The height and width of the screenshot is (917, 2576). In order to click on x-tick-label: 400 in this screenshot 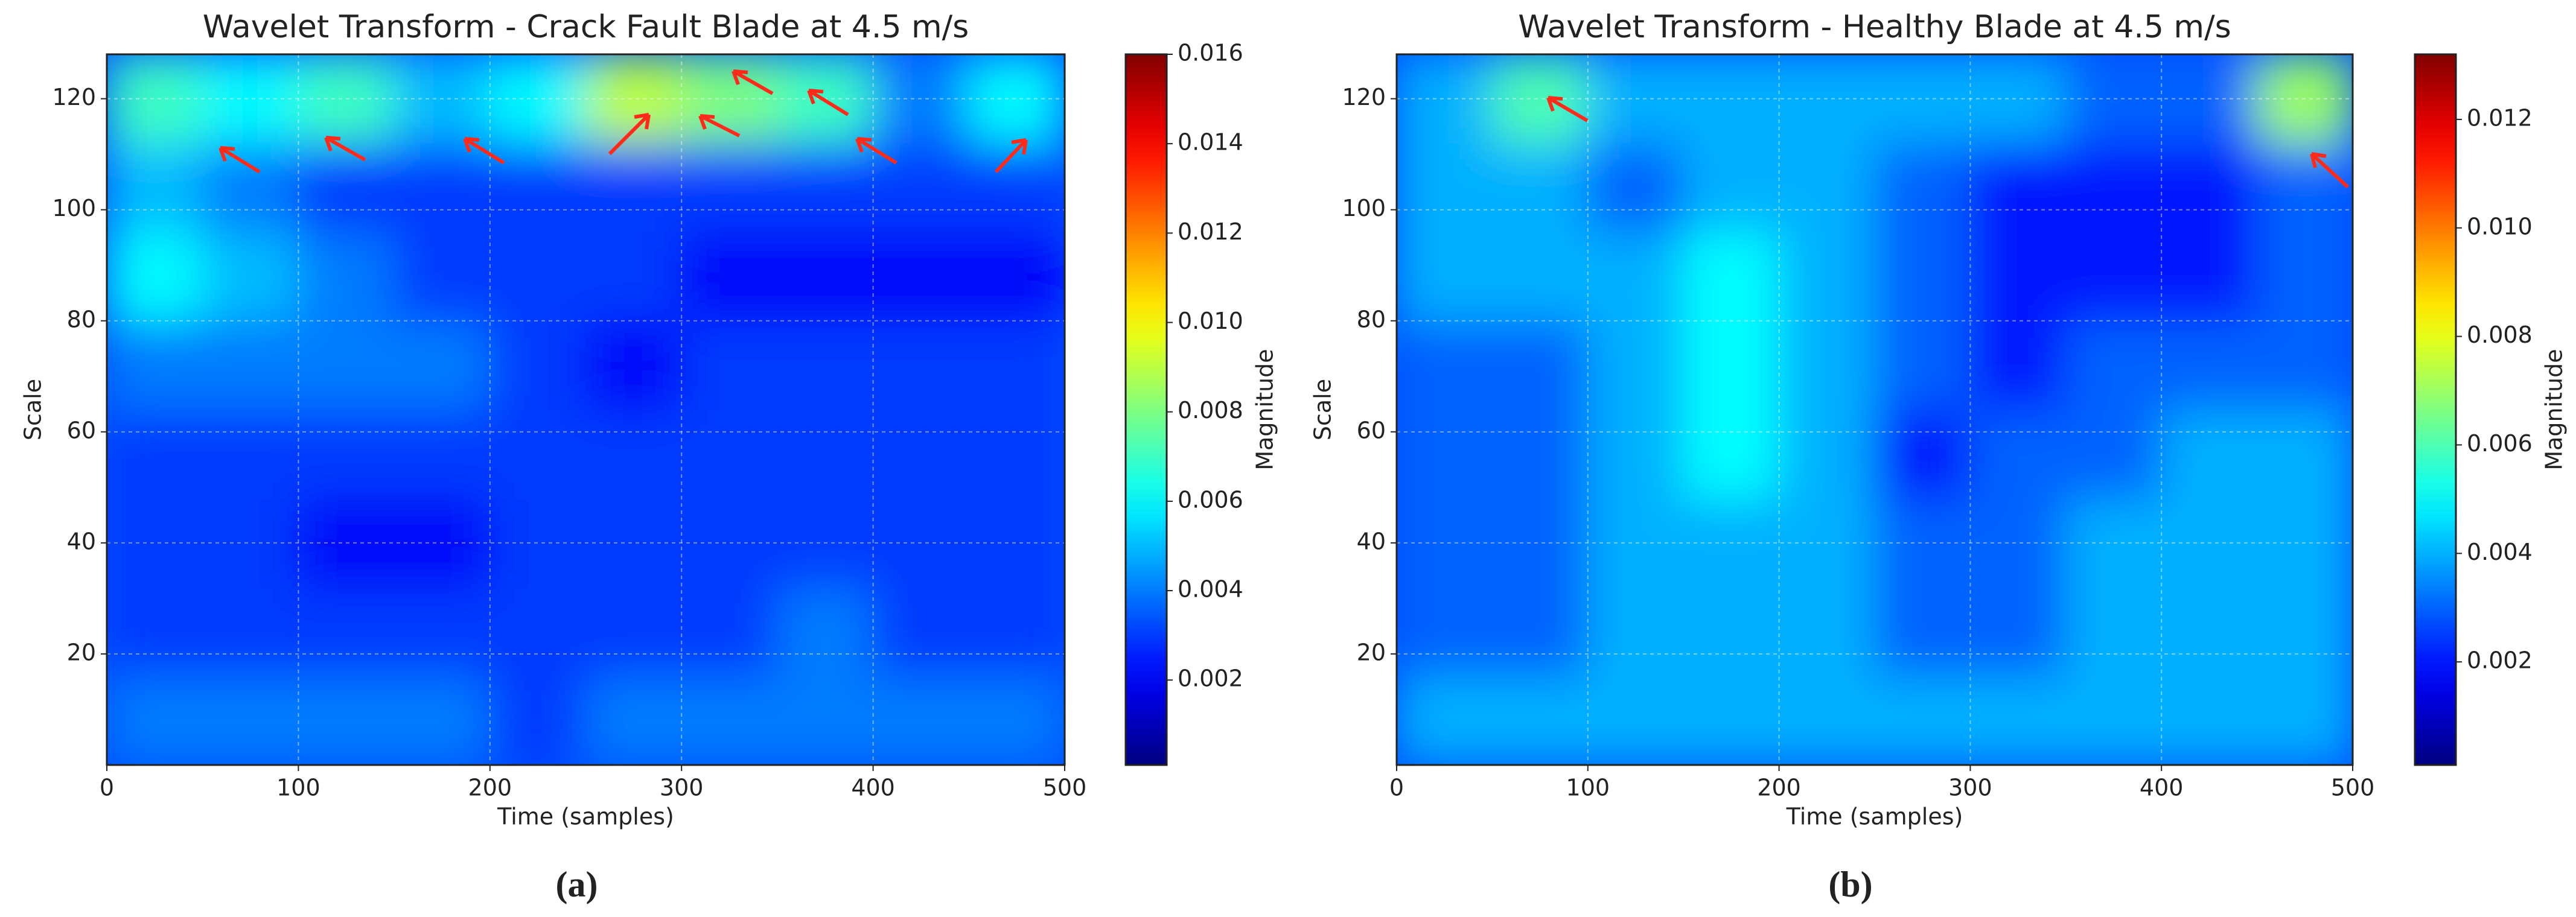, I will do `click(2162, 788)`.